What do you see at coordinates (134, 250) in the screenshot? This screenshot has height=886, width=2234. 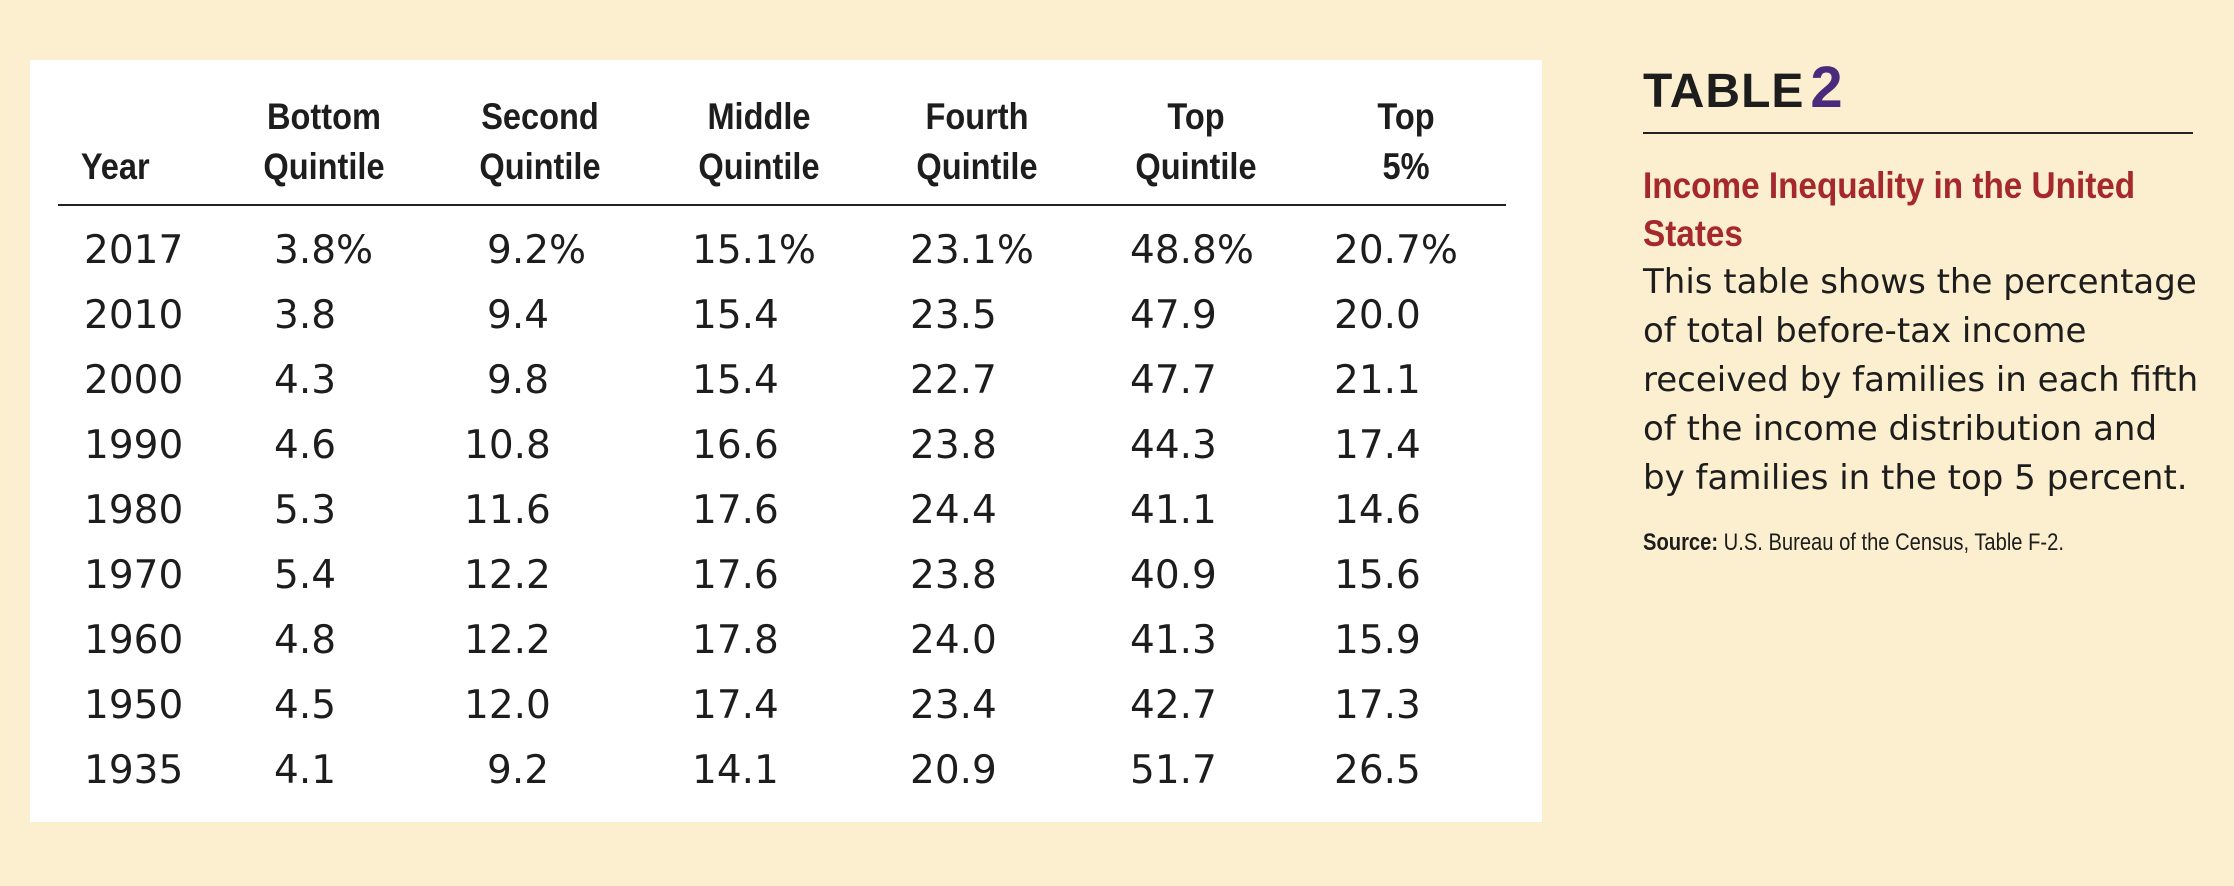 I see `cell-year: 2017` at bounding box center [134, 250].